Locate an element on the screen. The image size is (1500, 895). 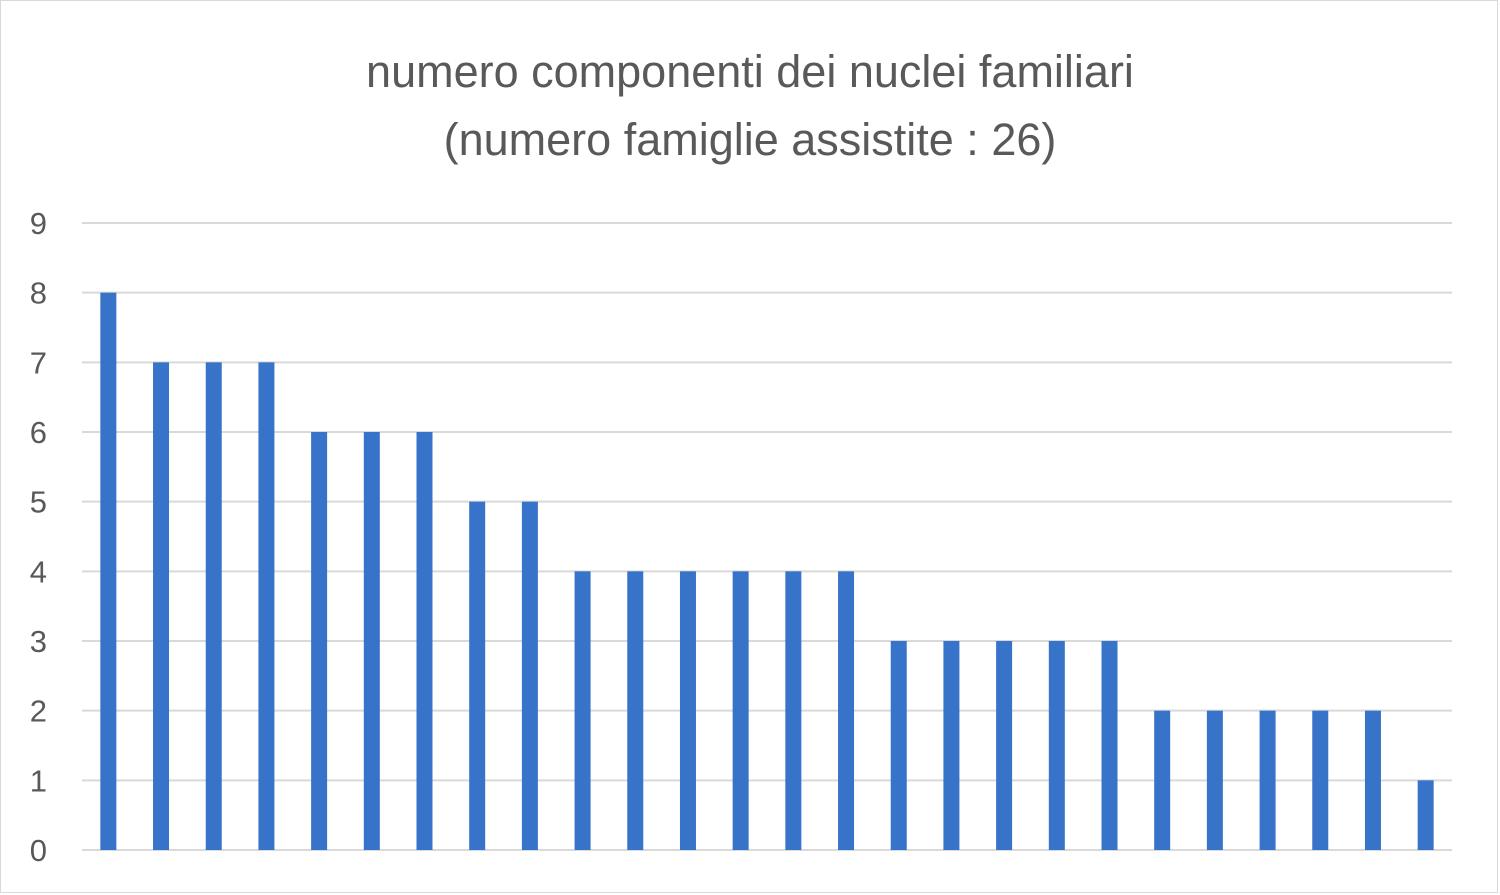
chart-title: numero componenti dei nuclei familiari is located at coordinates (750, 71).